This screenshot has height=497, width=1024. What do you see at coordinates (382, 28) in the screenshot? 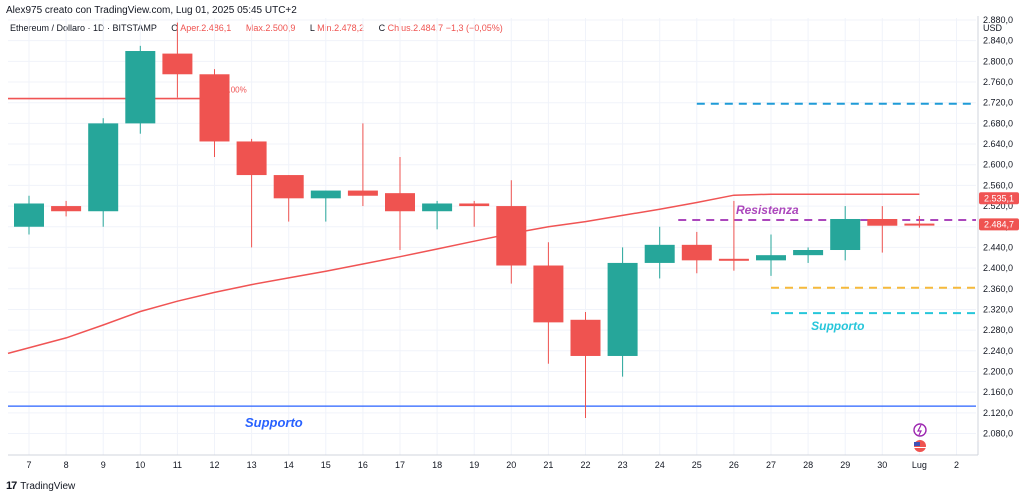
I see `close-label: C` at bounding box center [382, 28].